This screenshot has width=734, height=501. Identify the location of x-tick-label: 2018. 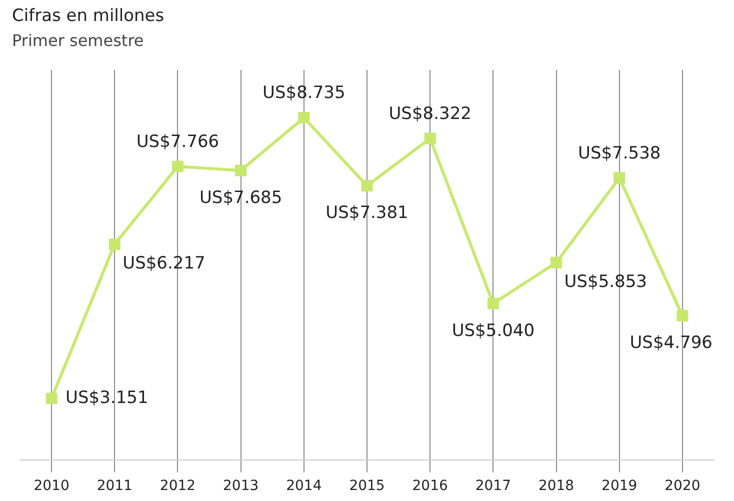
(556, 486).